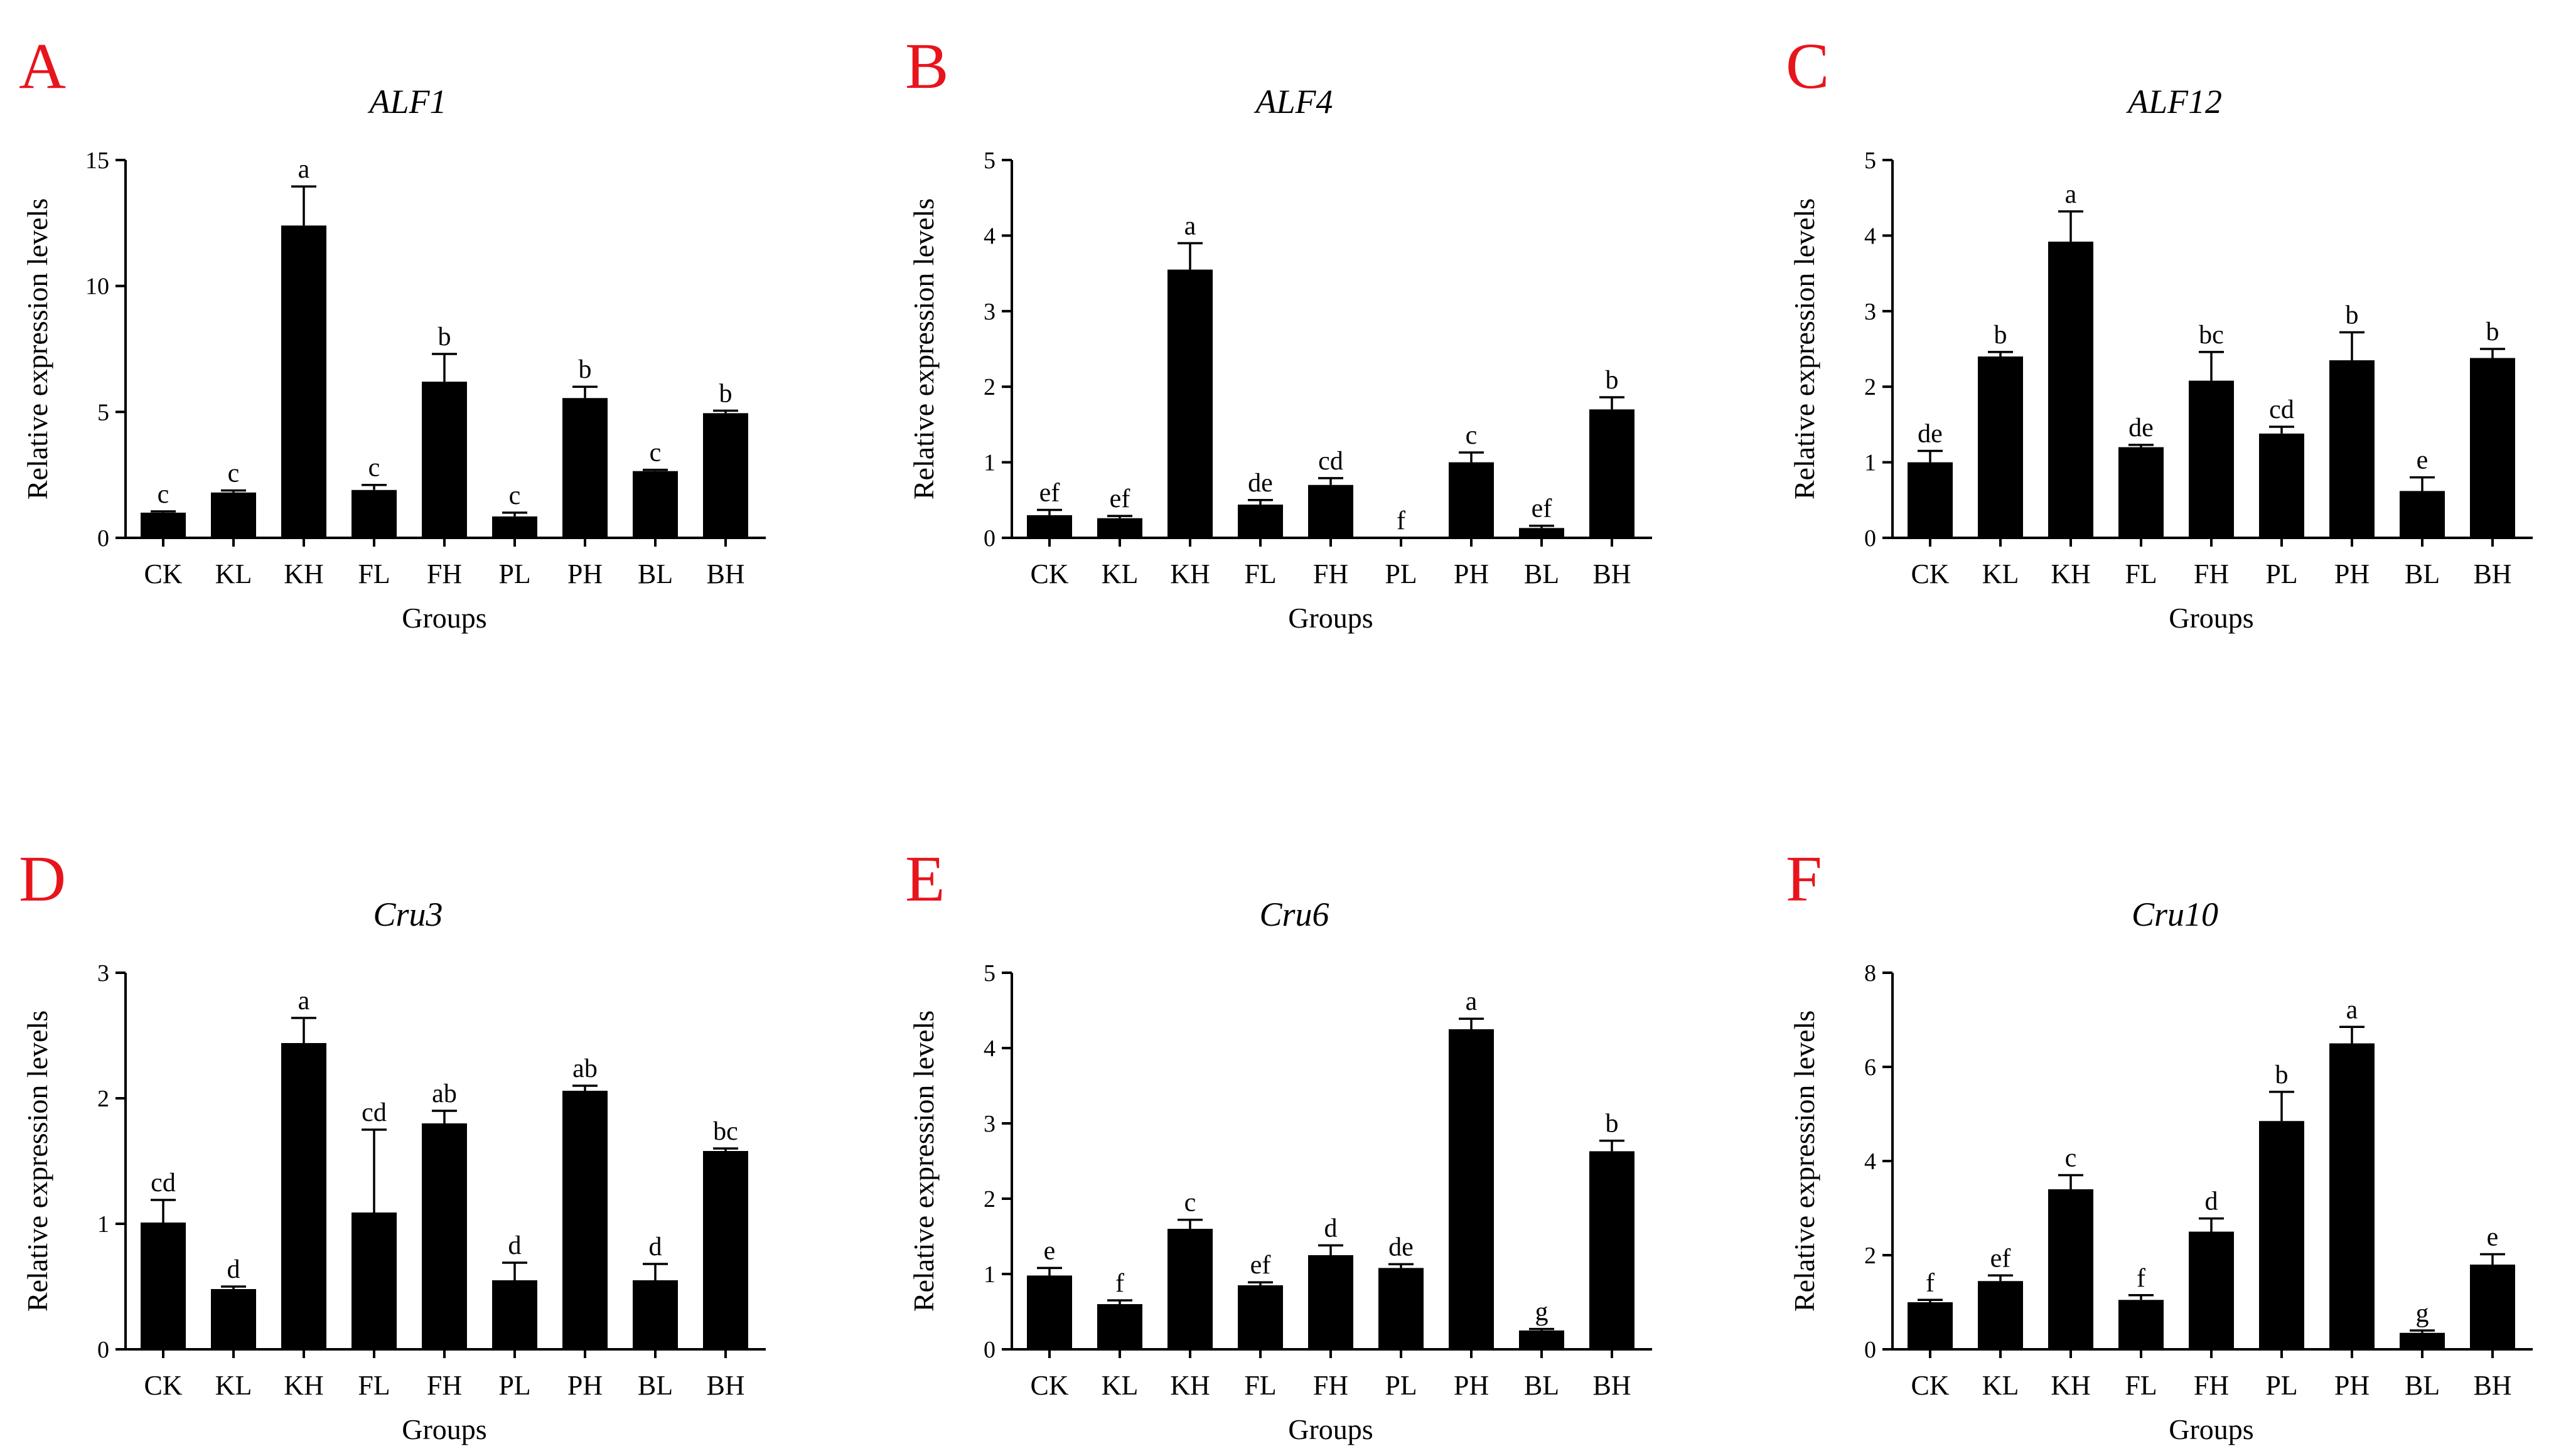  Describe the element at coordinates (2175, 914) in the screenshot. I see `chart-title: Cru10` at that location.